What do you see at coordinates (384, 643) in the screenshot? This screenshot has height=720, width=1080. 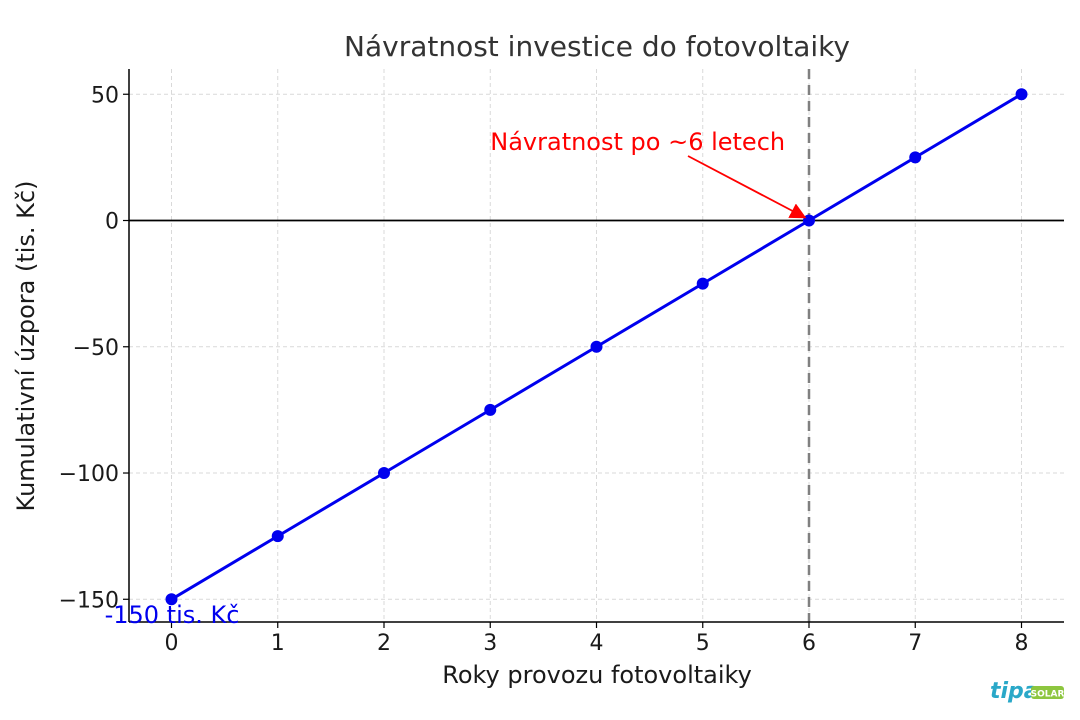 I see `x-tick-label: 2` at bounding box center [384, 643].